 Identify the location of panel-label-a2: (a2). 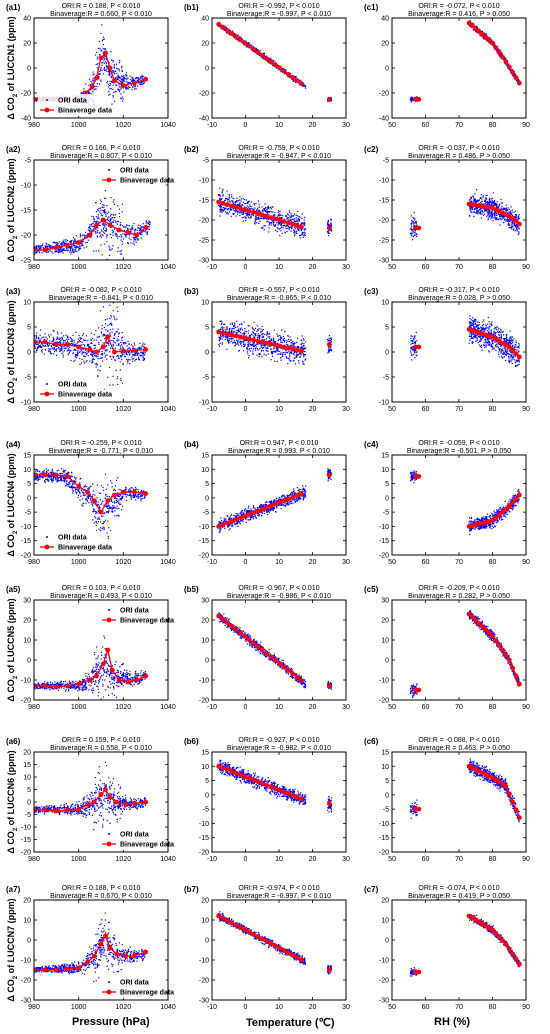
(13, 149).